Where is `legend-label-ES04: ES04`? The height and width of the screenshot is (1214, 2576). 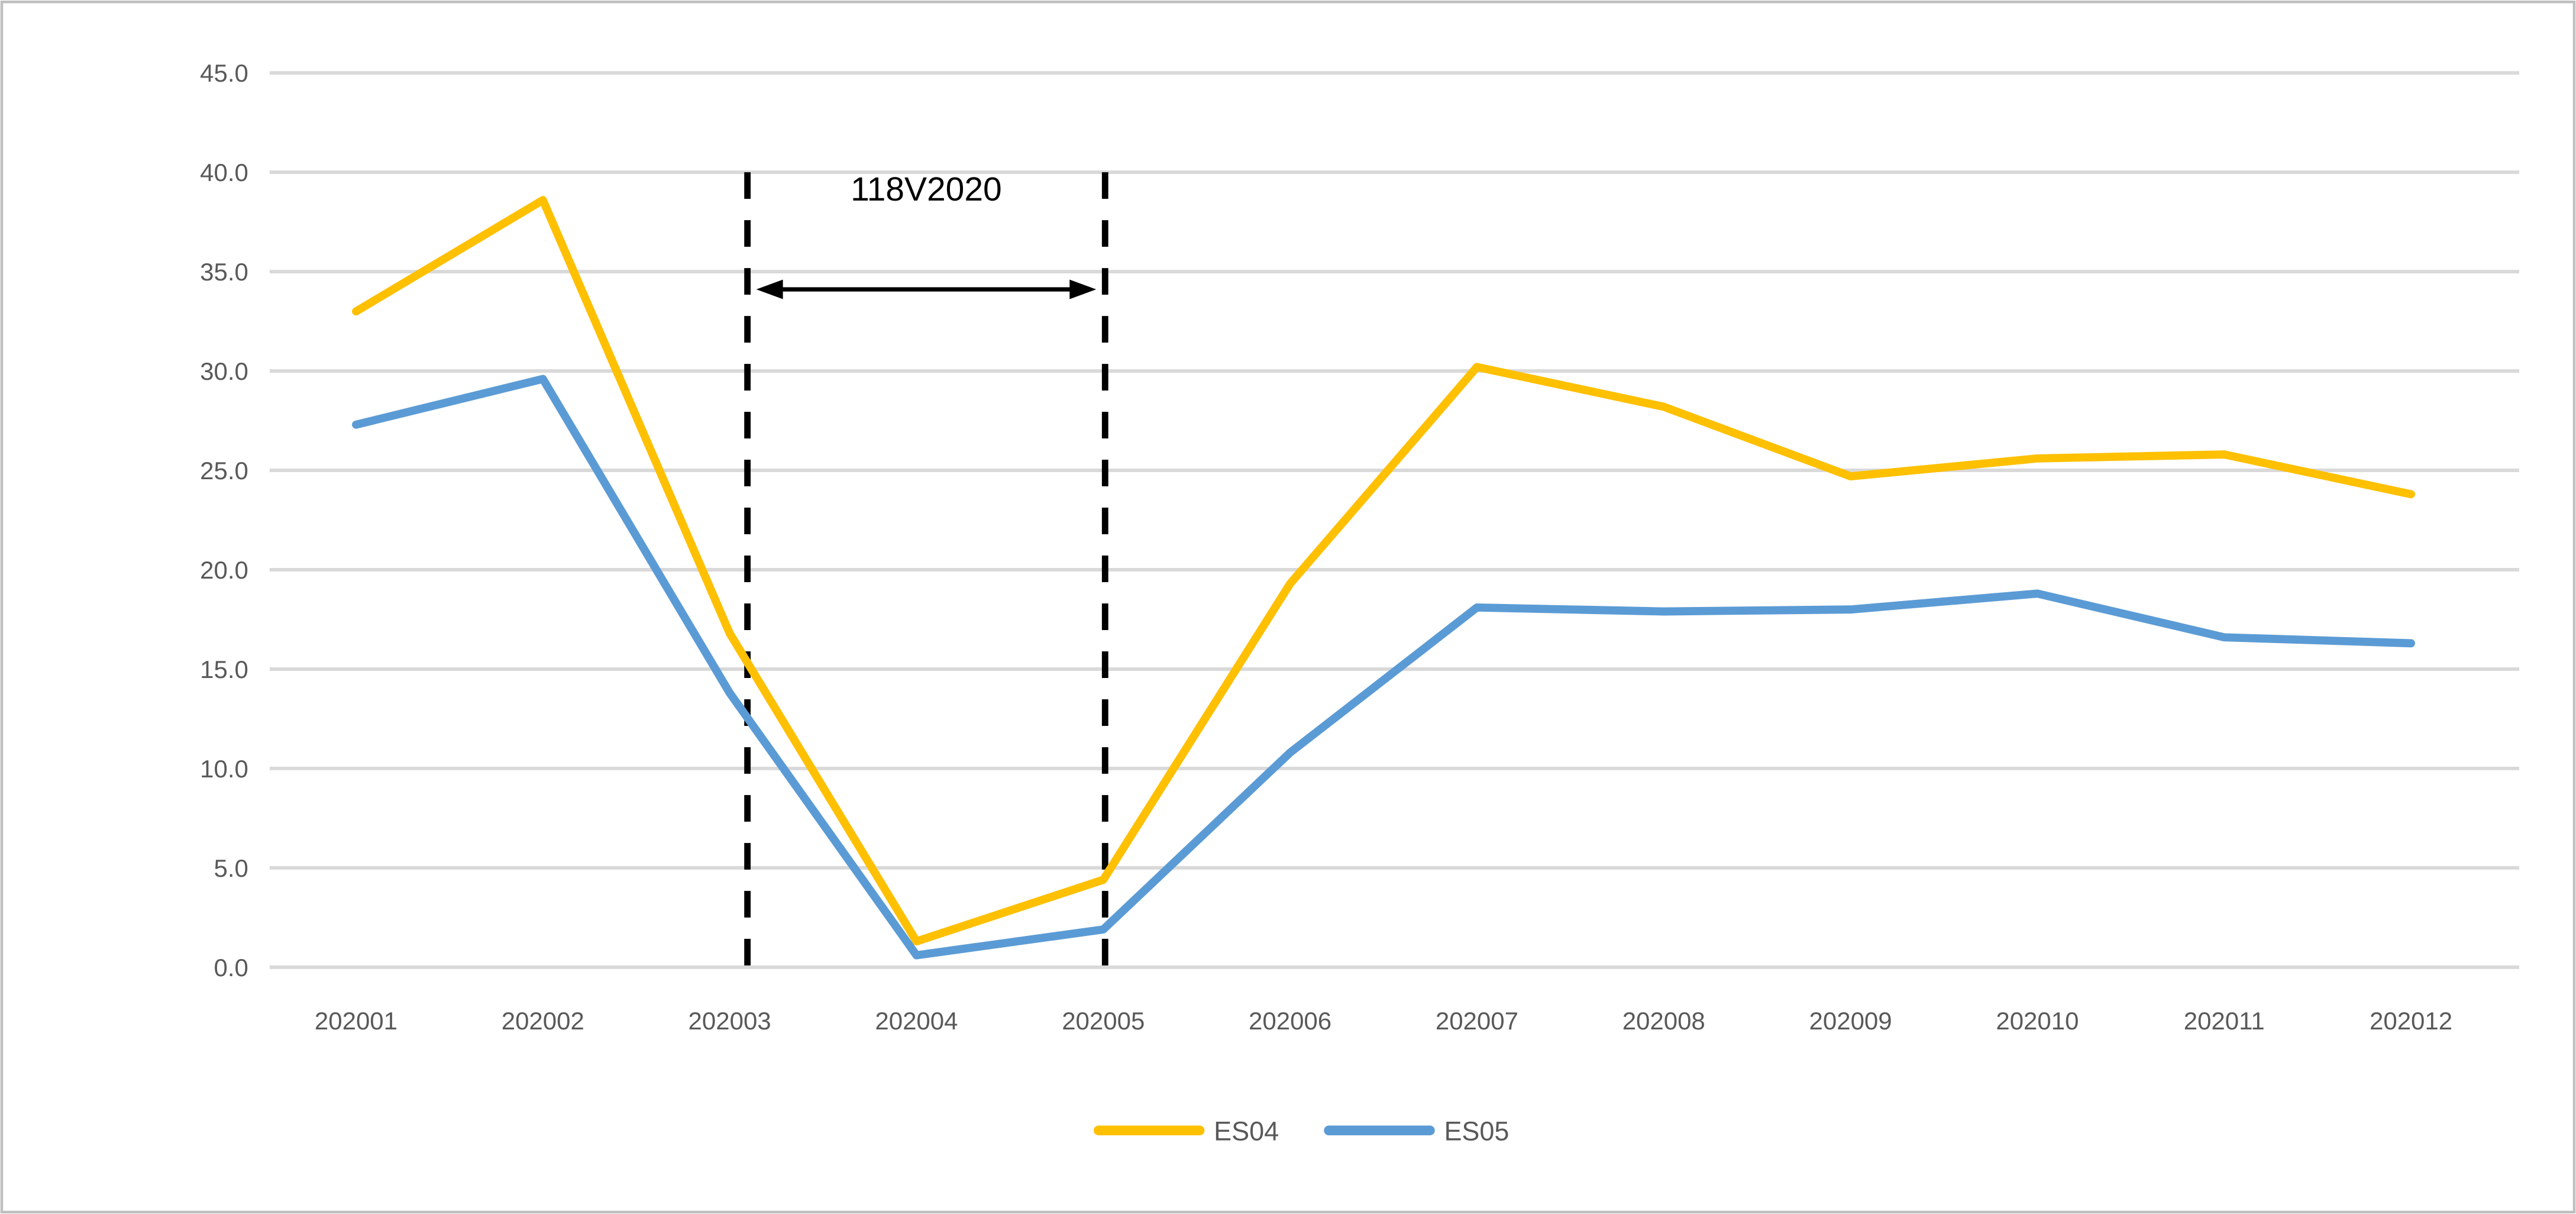
legend-label-ES04: ES04 is located at coordinates (1246, 1131).